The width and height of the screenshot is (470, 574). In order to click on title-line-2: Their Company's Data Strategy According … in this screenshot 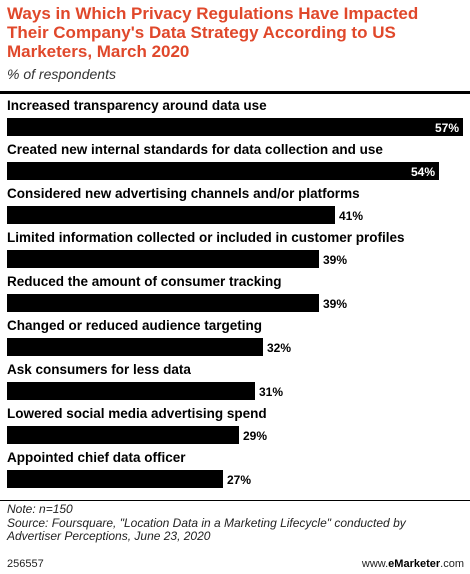, I will do `click(201, 32)`.